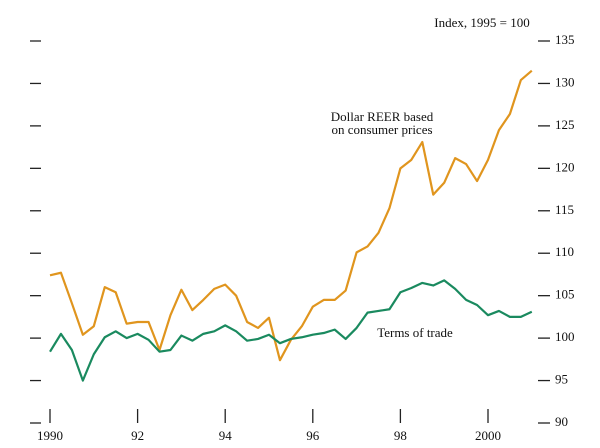  What do you see at coordinates (226, 435) in the screenshot?
I see `x-tick-label: 94` at bounding box center [226, 435].